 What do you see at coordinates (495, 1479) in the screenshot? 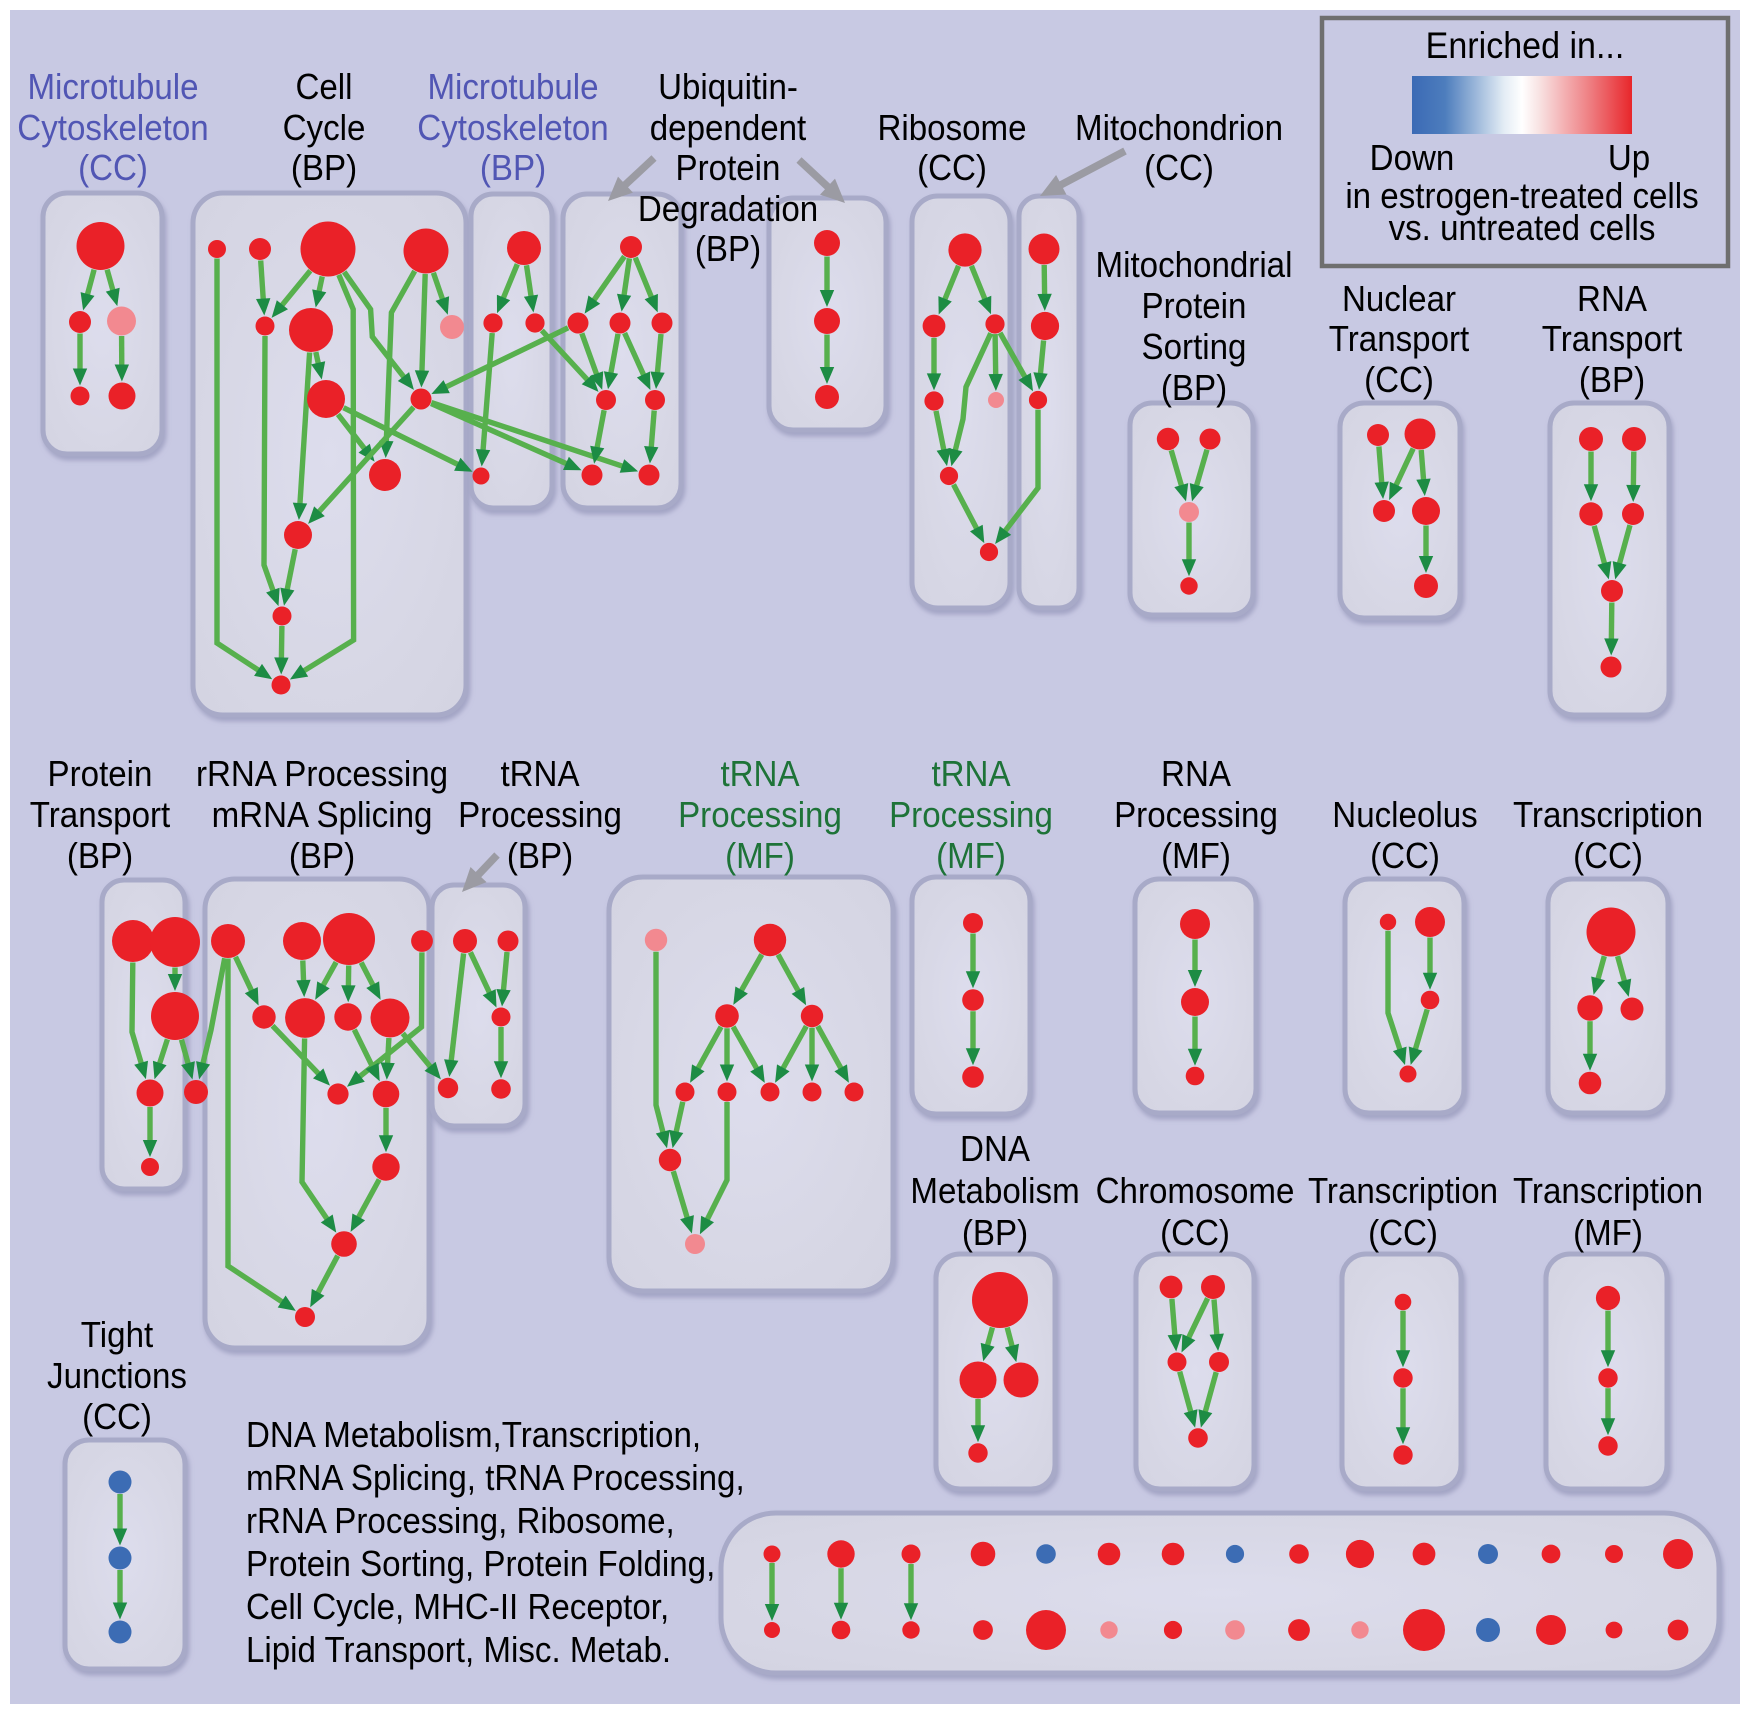
I see `svg-text:mRNA Splicing, tRNA Processing: mRNA Splicing, tRNA Processing,` at bounding box center [495, 1479].